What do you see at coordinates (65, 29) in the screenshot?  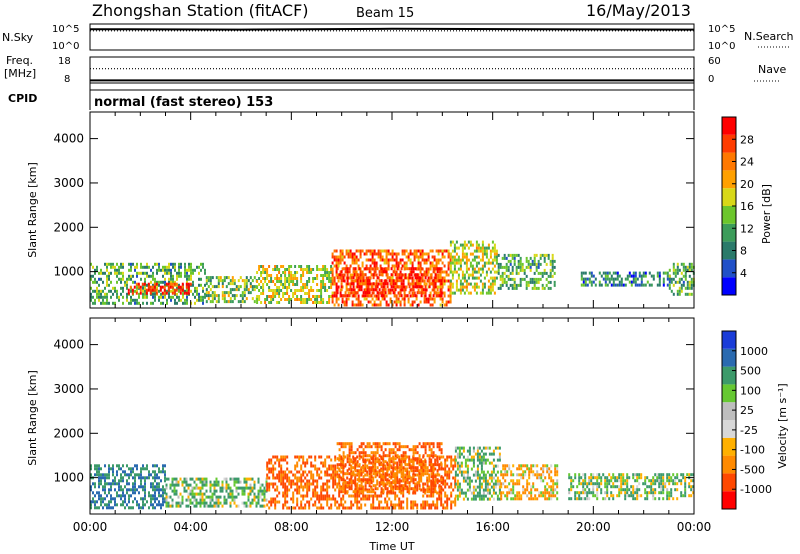 I see `nsky-tick-top: 10^5` at bounding box center [65, 29].